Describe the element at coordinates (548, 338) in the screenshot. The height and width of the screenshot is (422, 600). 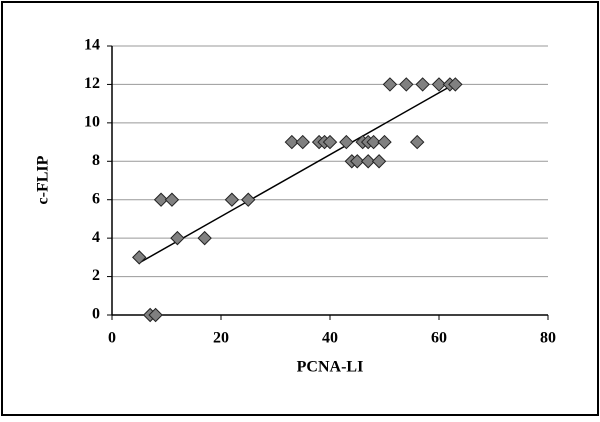
I see `x-tick-label: 80` at that location.